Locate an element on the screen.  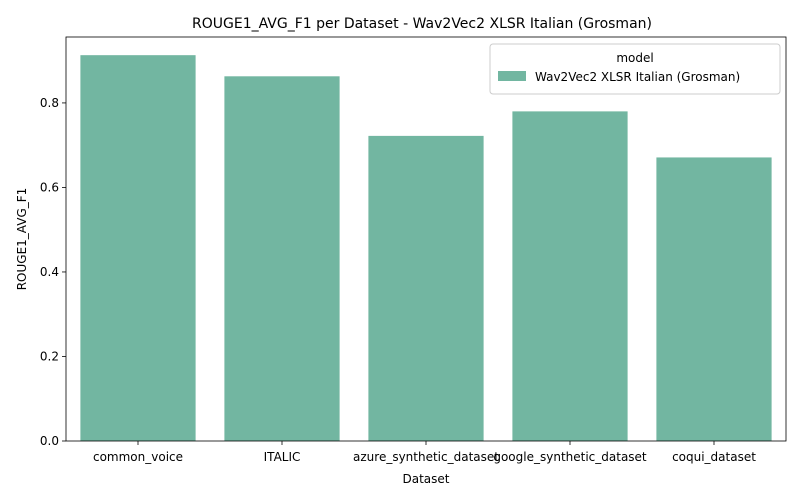
y-tick-label: 0.6 is located at coordinates (49, 187).